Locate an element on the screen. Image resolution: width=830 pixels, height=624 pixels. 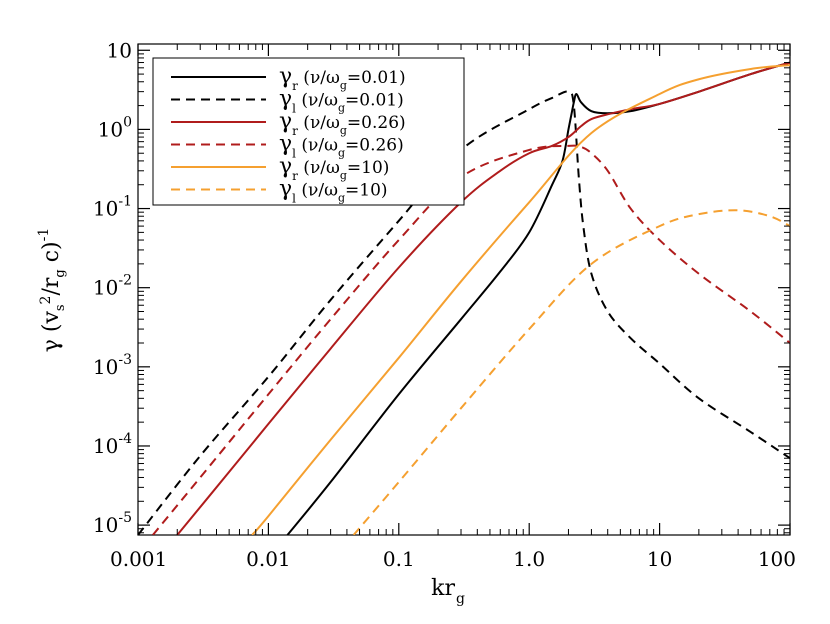
x-tick-label: 0.01 is located at coordinates (268, 559).